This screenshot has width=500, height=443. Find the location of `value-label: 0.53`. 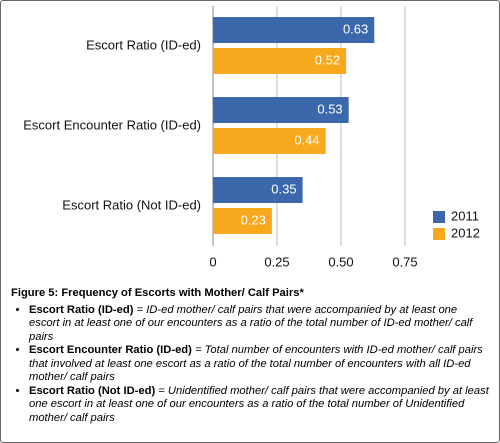

value-label: 0.53 is located at coordinates (329, 108).